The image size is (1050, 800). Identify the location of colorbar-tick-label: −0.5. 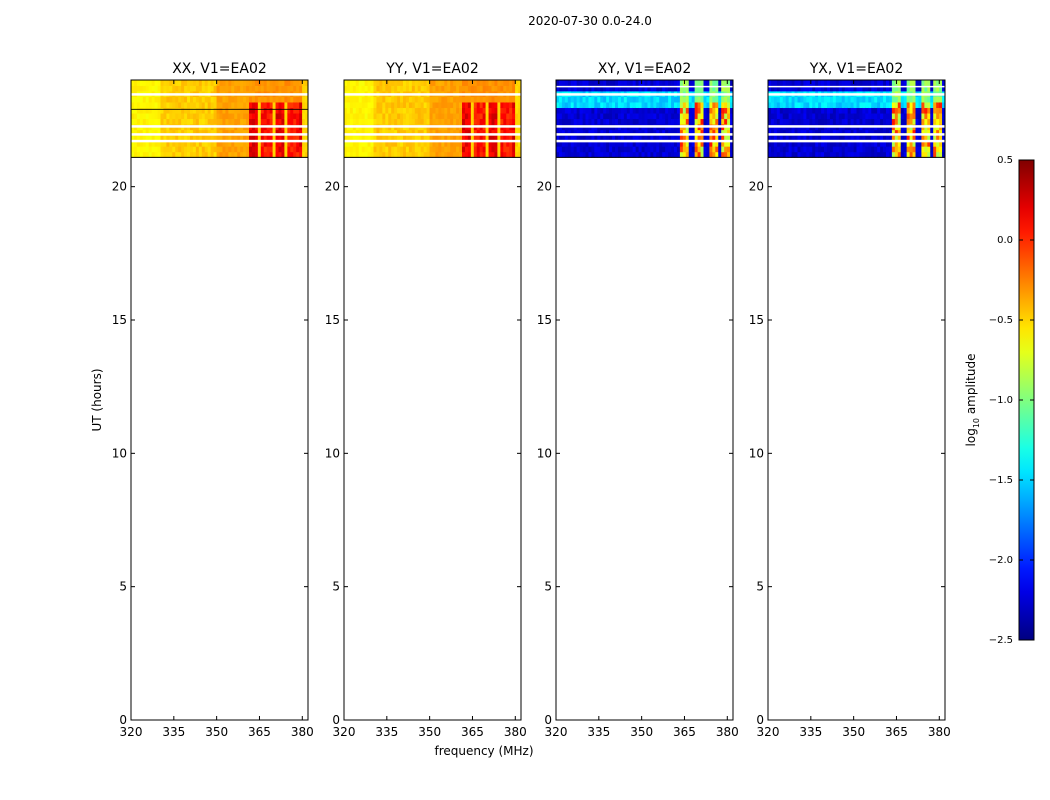
(1001, 320).